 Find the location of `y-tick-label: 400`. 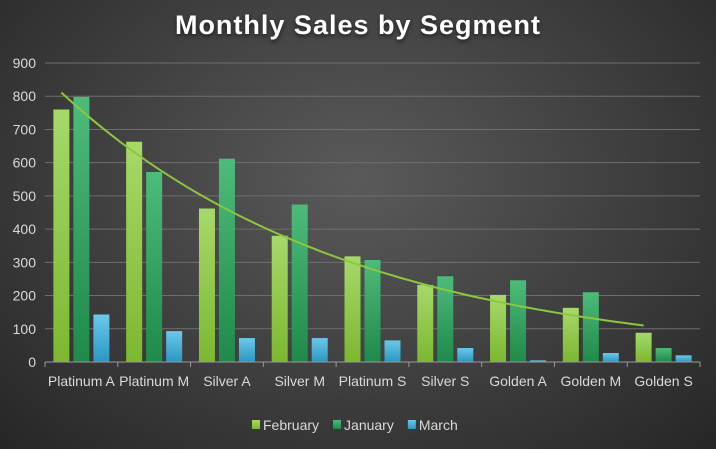

y-tick-label: 400 is located at coordinates (25, 229).